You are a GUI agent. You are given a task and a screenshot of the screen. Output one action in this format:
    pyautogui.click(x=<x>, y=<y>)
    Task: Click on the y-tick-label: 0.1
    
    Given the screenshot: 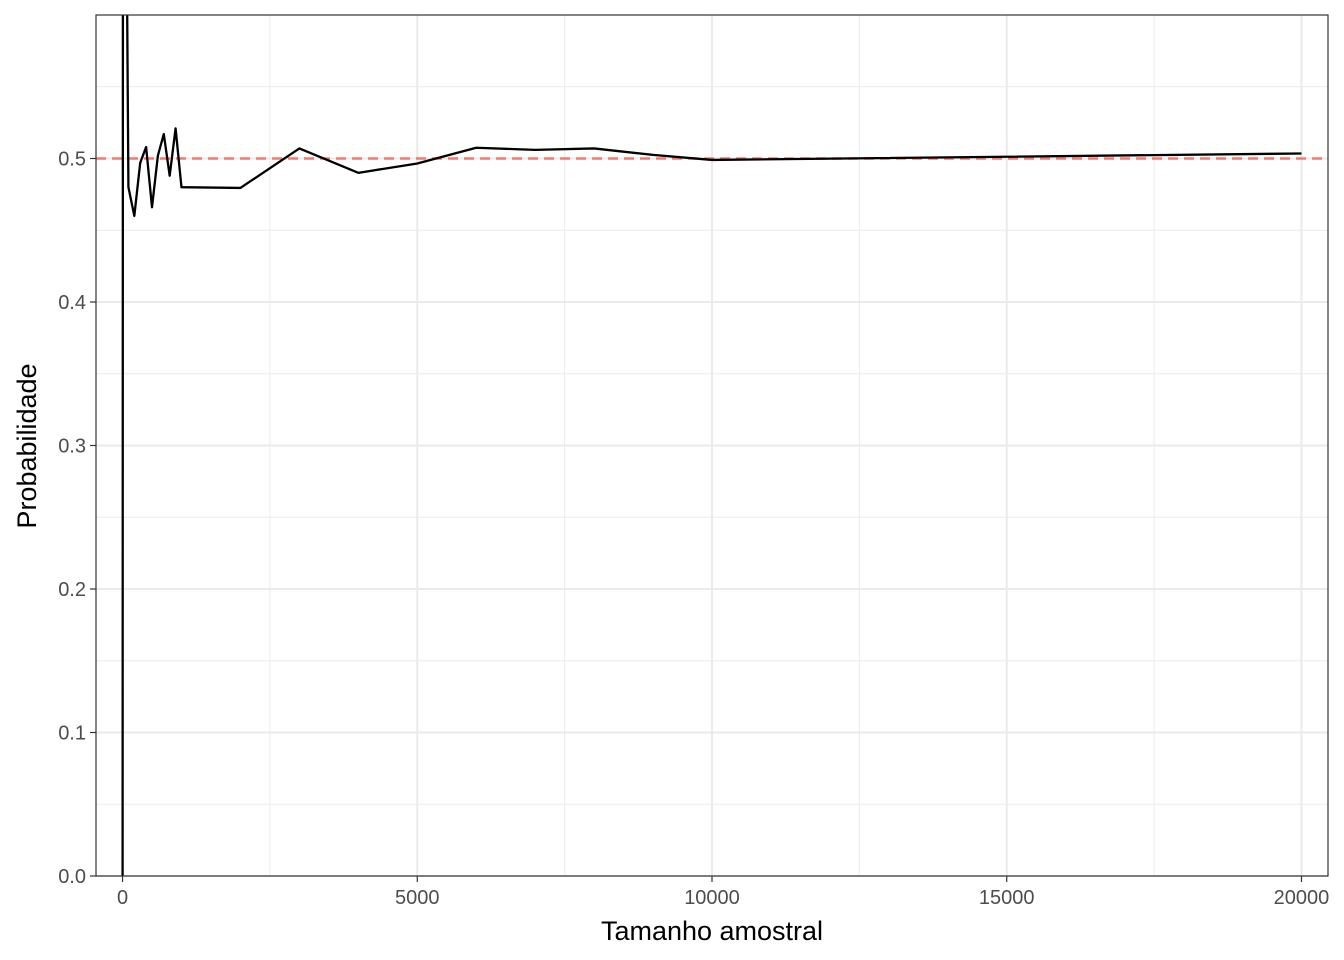 What is the action you would take?
    pyautogui.click(x=72, y=734)
    